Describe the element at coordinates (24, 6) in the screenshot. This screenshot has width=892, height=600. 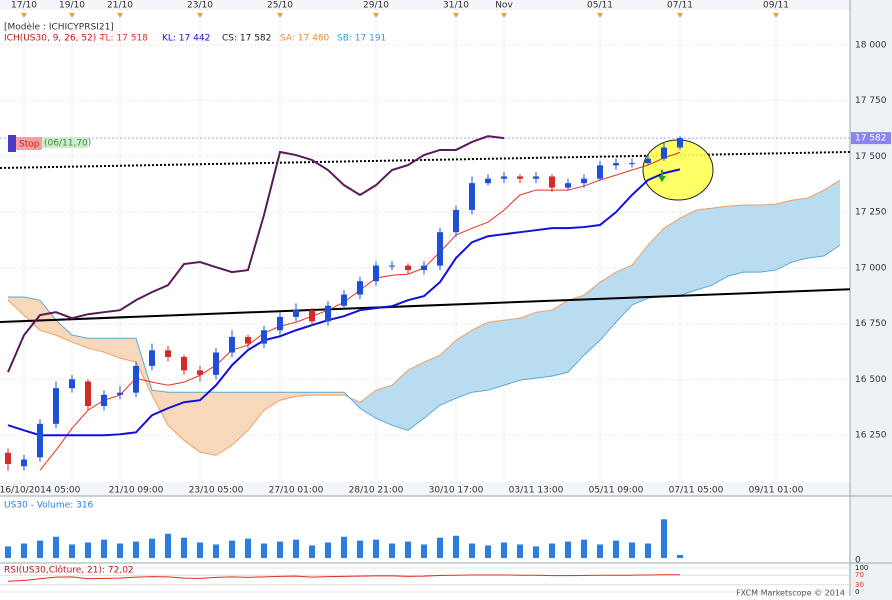
I see `top-date-label: 17/10` at that location.